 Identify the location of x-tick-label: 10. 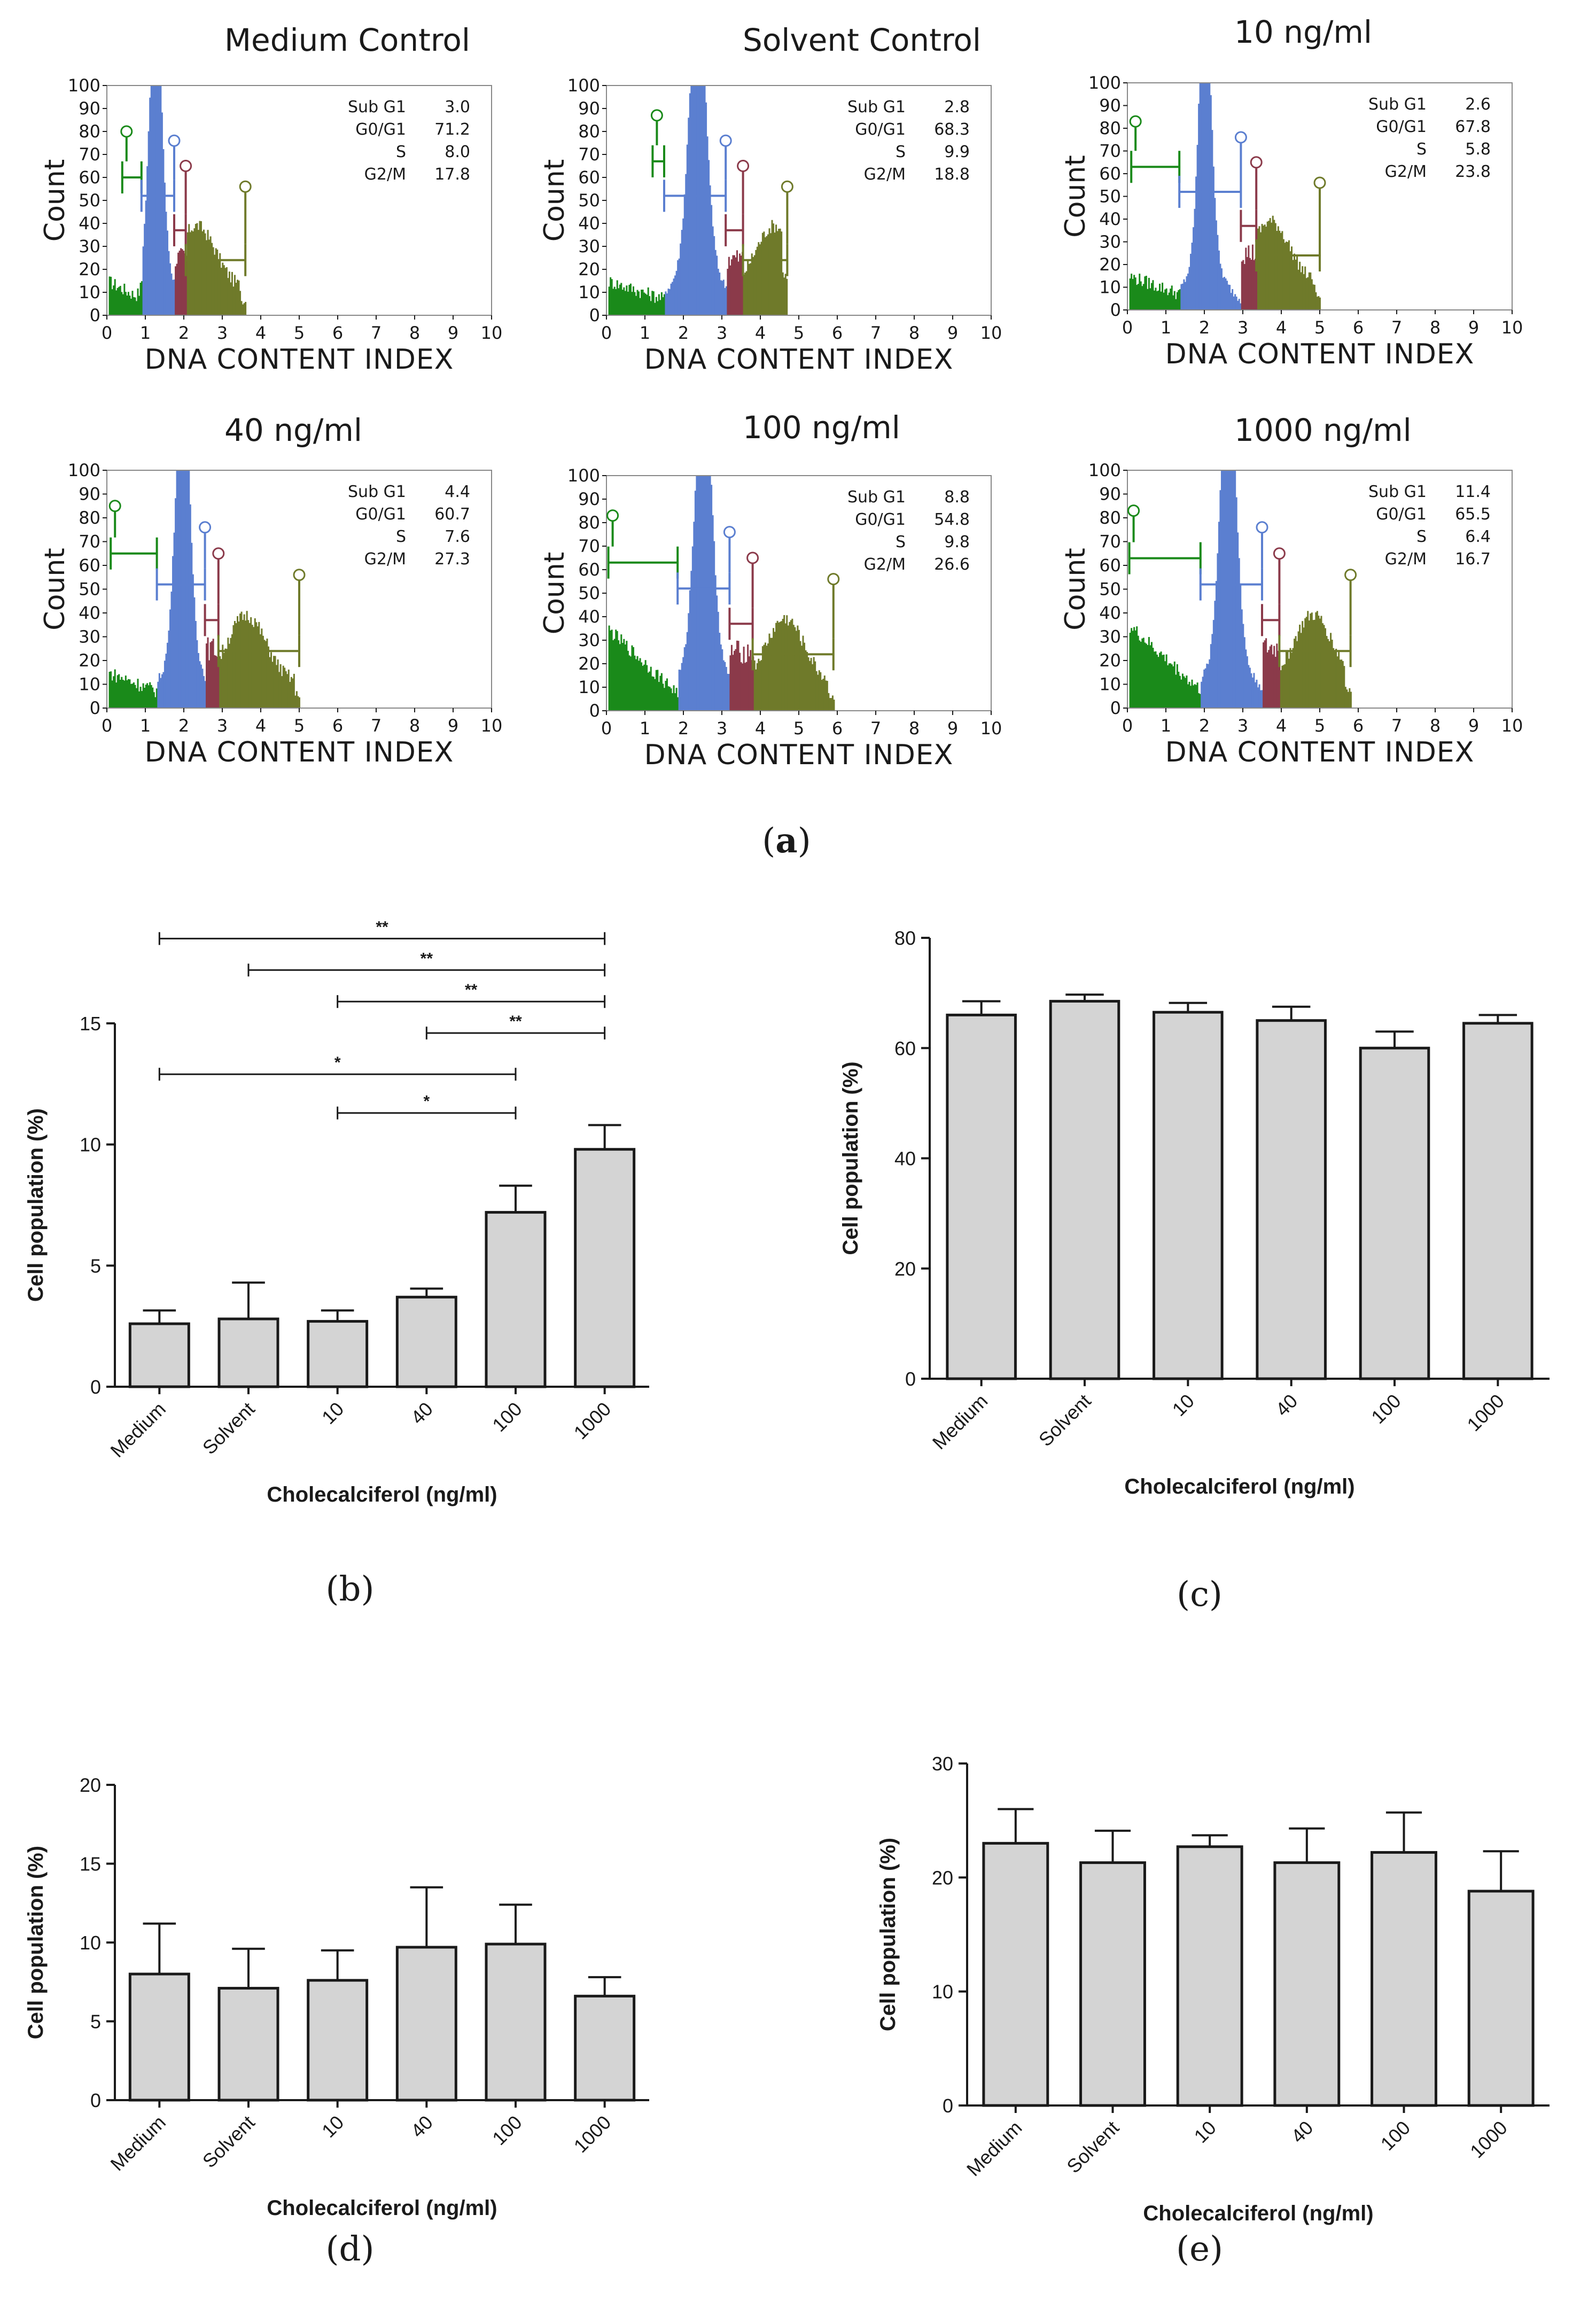
(332, 2126).